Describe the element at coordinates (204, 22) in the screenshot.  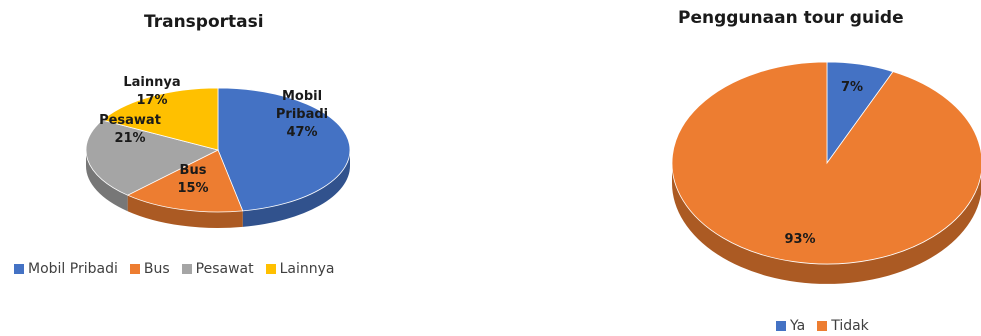
I see `chart-title-transportasi: Transportasi` at that location.